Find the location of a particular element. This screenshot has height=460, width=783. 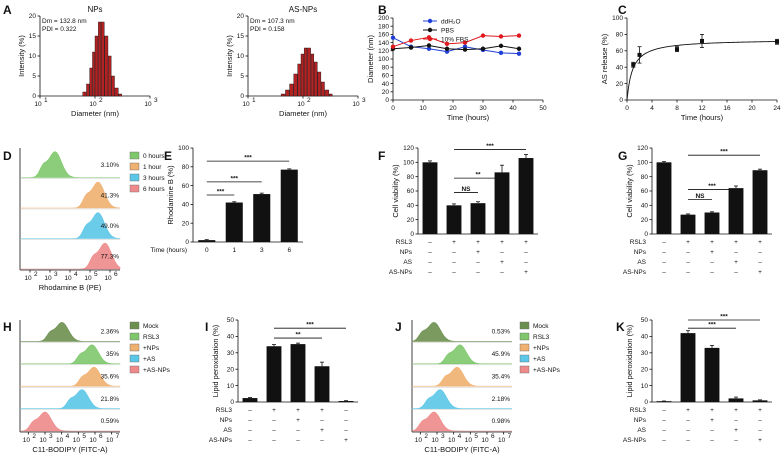

legend-entry: 3 hours is located at coordinates (154, 178).